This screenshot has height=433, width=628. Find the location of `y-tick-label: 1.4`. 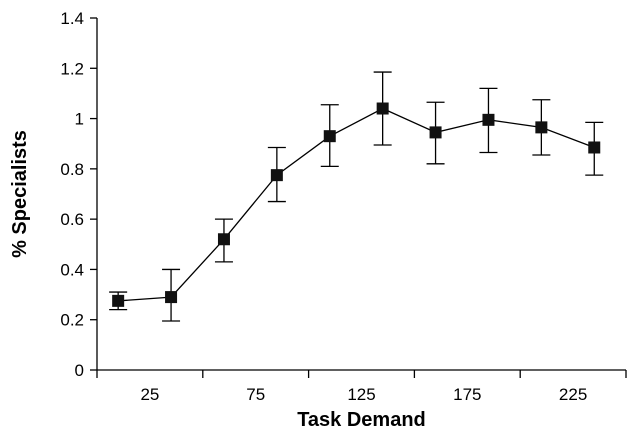

y-tick-label: 1.4 is located at coordinates (72, 18).